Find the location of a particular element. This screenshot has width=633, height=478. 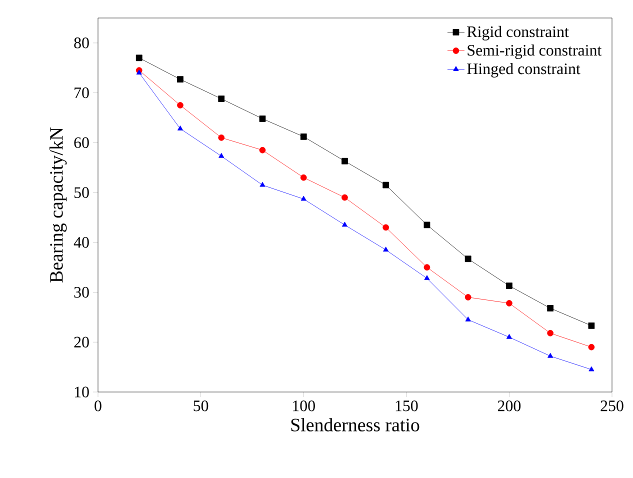

y-tick-label: 30 is located at coordinates (81, 292).